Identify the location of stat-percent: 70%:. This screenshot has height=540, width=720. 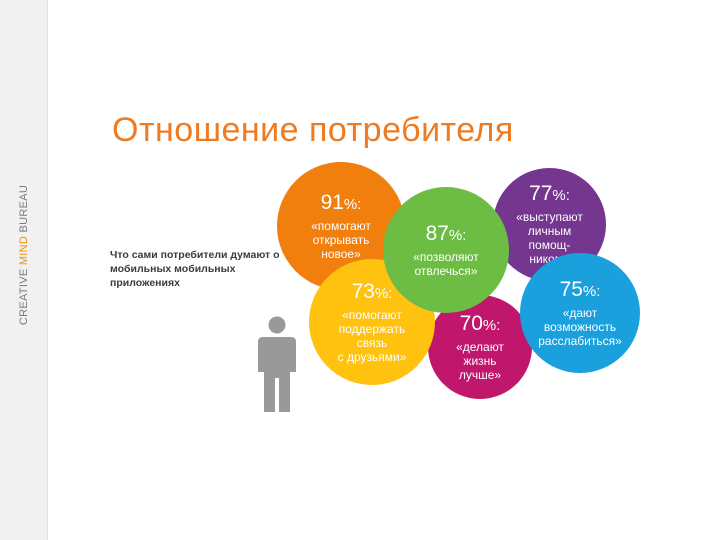
(480, 324).